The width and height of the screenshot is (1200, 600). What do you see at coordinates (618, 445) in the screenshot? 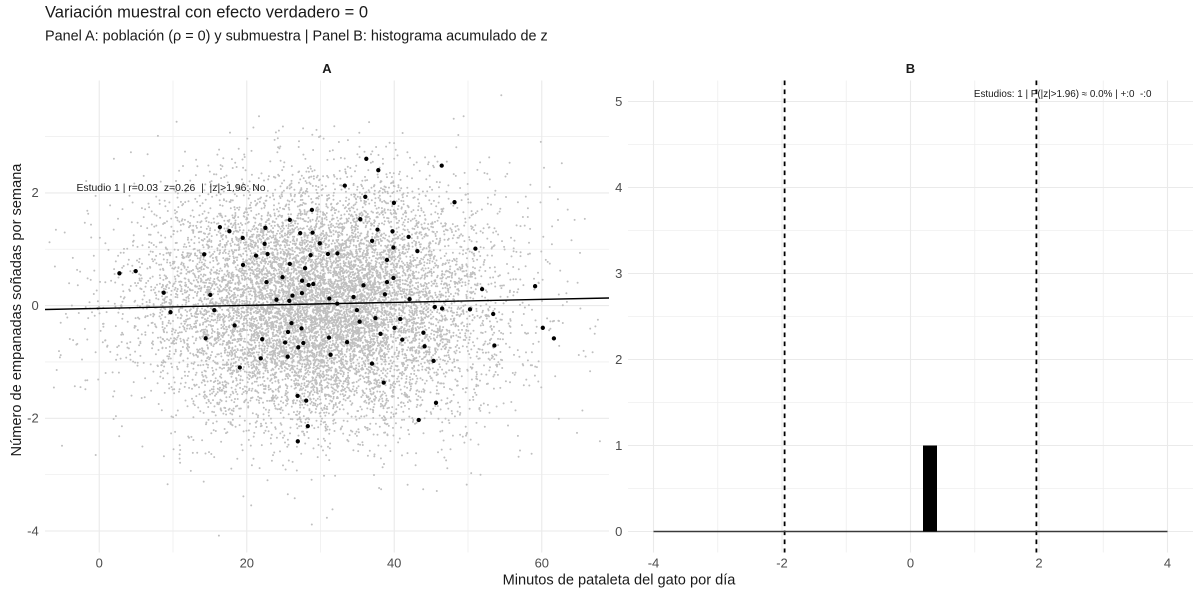
I see `svg-text: 1` at bounding box center [618, 445].